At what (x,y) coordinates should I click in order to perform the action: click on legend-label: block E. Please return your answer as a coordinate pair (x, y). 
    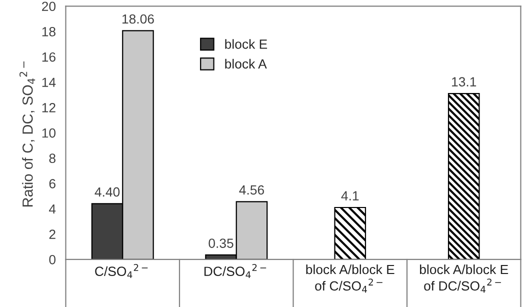
    Looking at the image, I should click on (246, 44).